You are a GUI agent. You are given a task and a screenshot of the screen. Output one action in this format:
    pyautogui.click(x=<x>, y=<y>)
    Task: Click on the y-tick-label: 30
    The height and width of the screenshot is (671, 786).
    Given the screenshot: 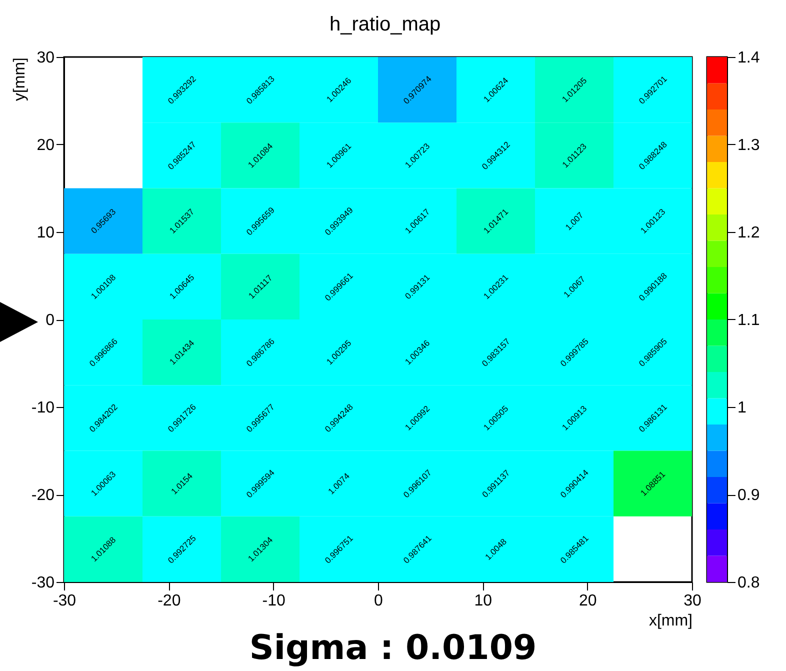 What is the action you would take?
    pyautogui.click(x=45, y=58)
    